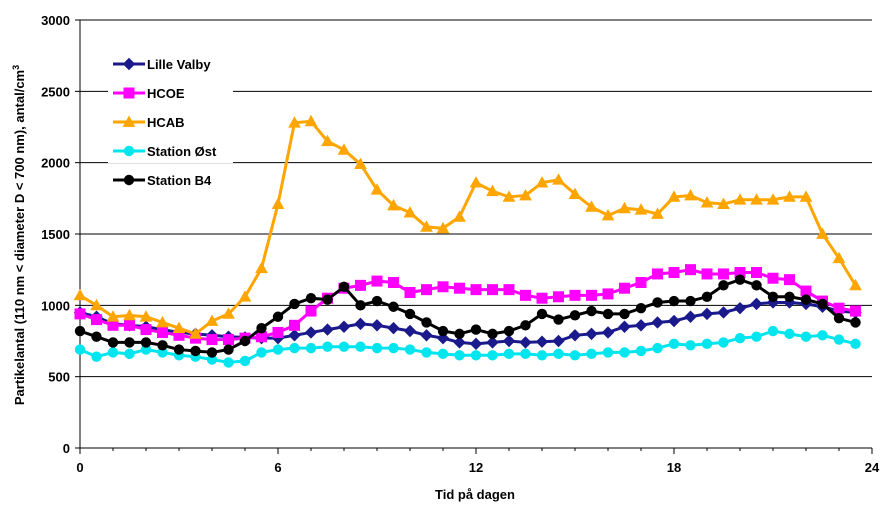 This screenshot has height=506, width=882. Describe the element at coordinates (179, 180) in the screenshot. I see `legend-label: Station B4` at that location.